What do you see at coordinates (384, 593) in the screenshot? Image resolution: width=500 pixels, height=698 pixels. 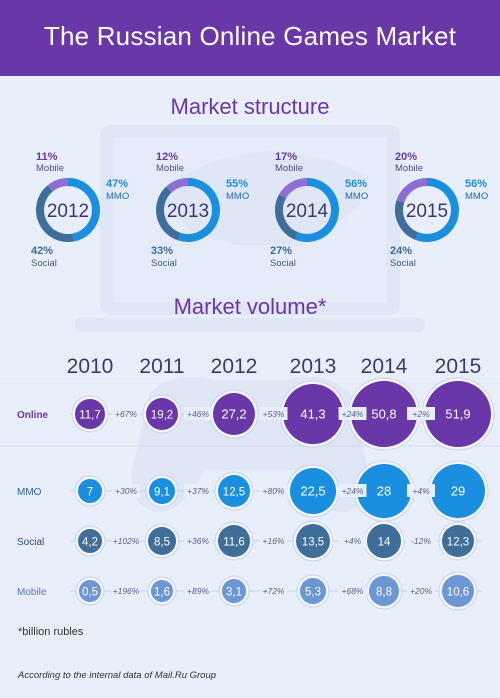 I see `bubble-value-label: 8,8` at bounding box center [384, 593].